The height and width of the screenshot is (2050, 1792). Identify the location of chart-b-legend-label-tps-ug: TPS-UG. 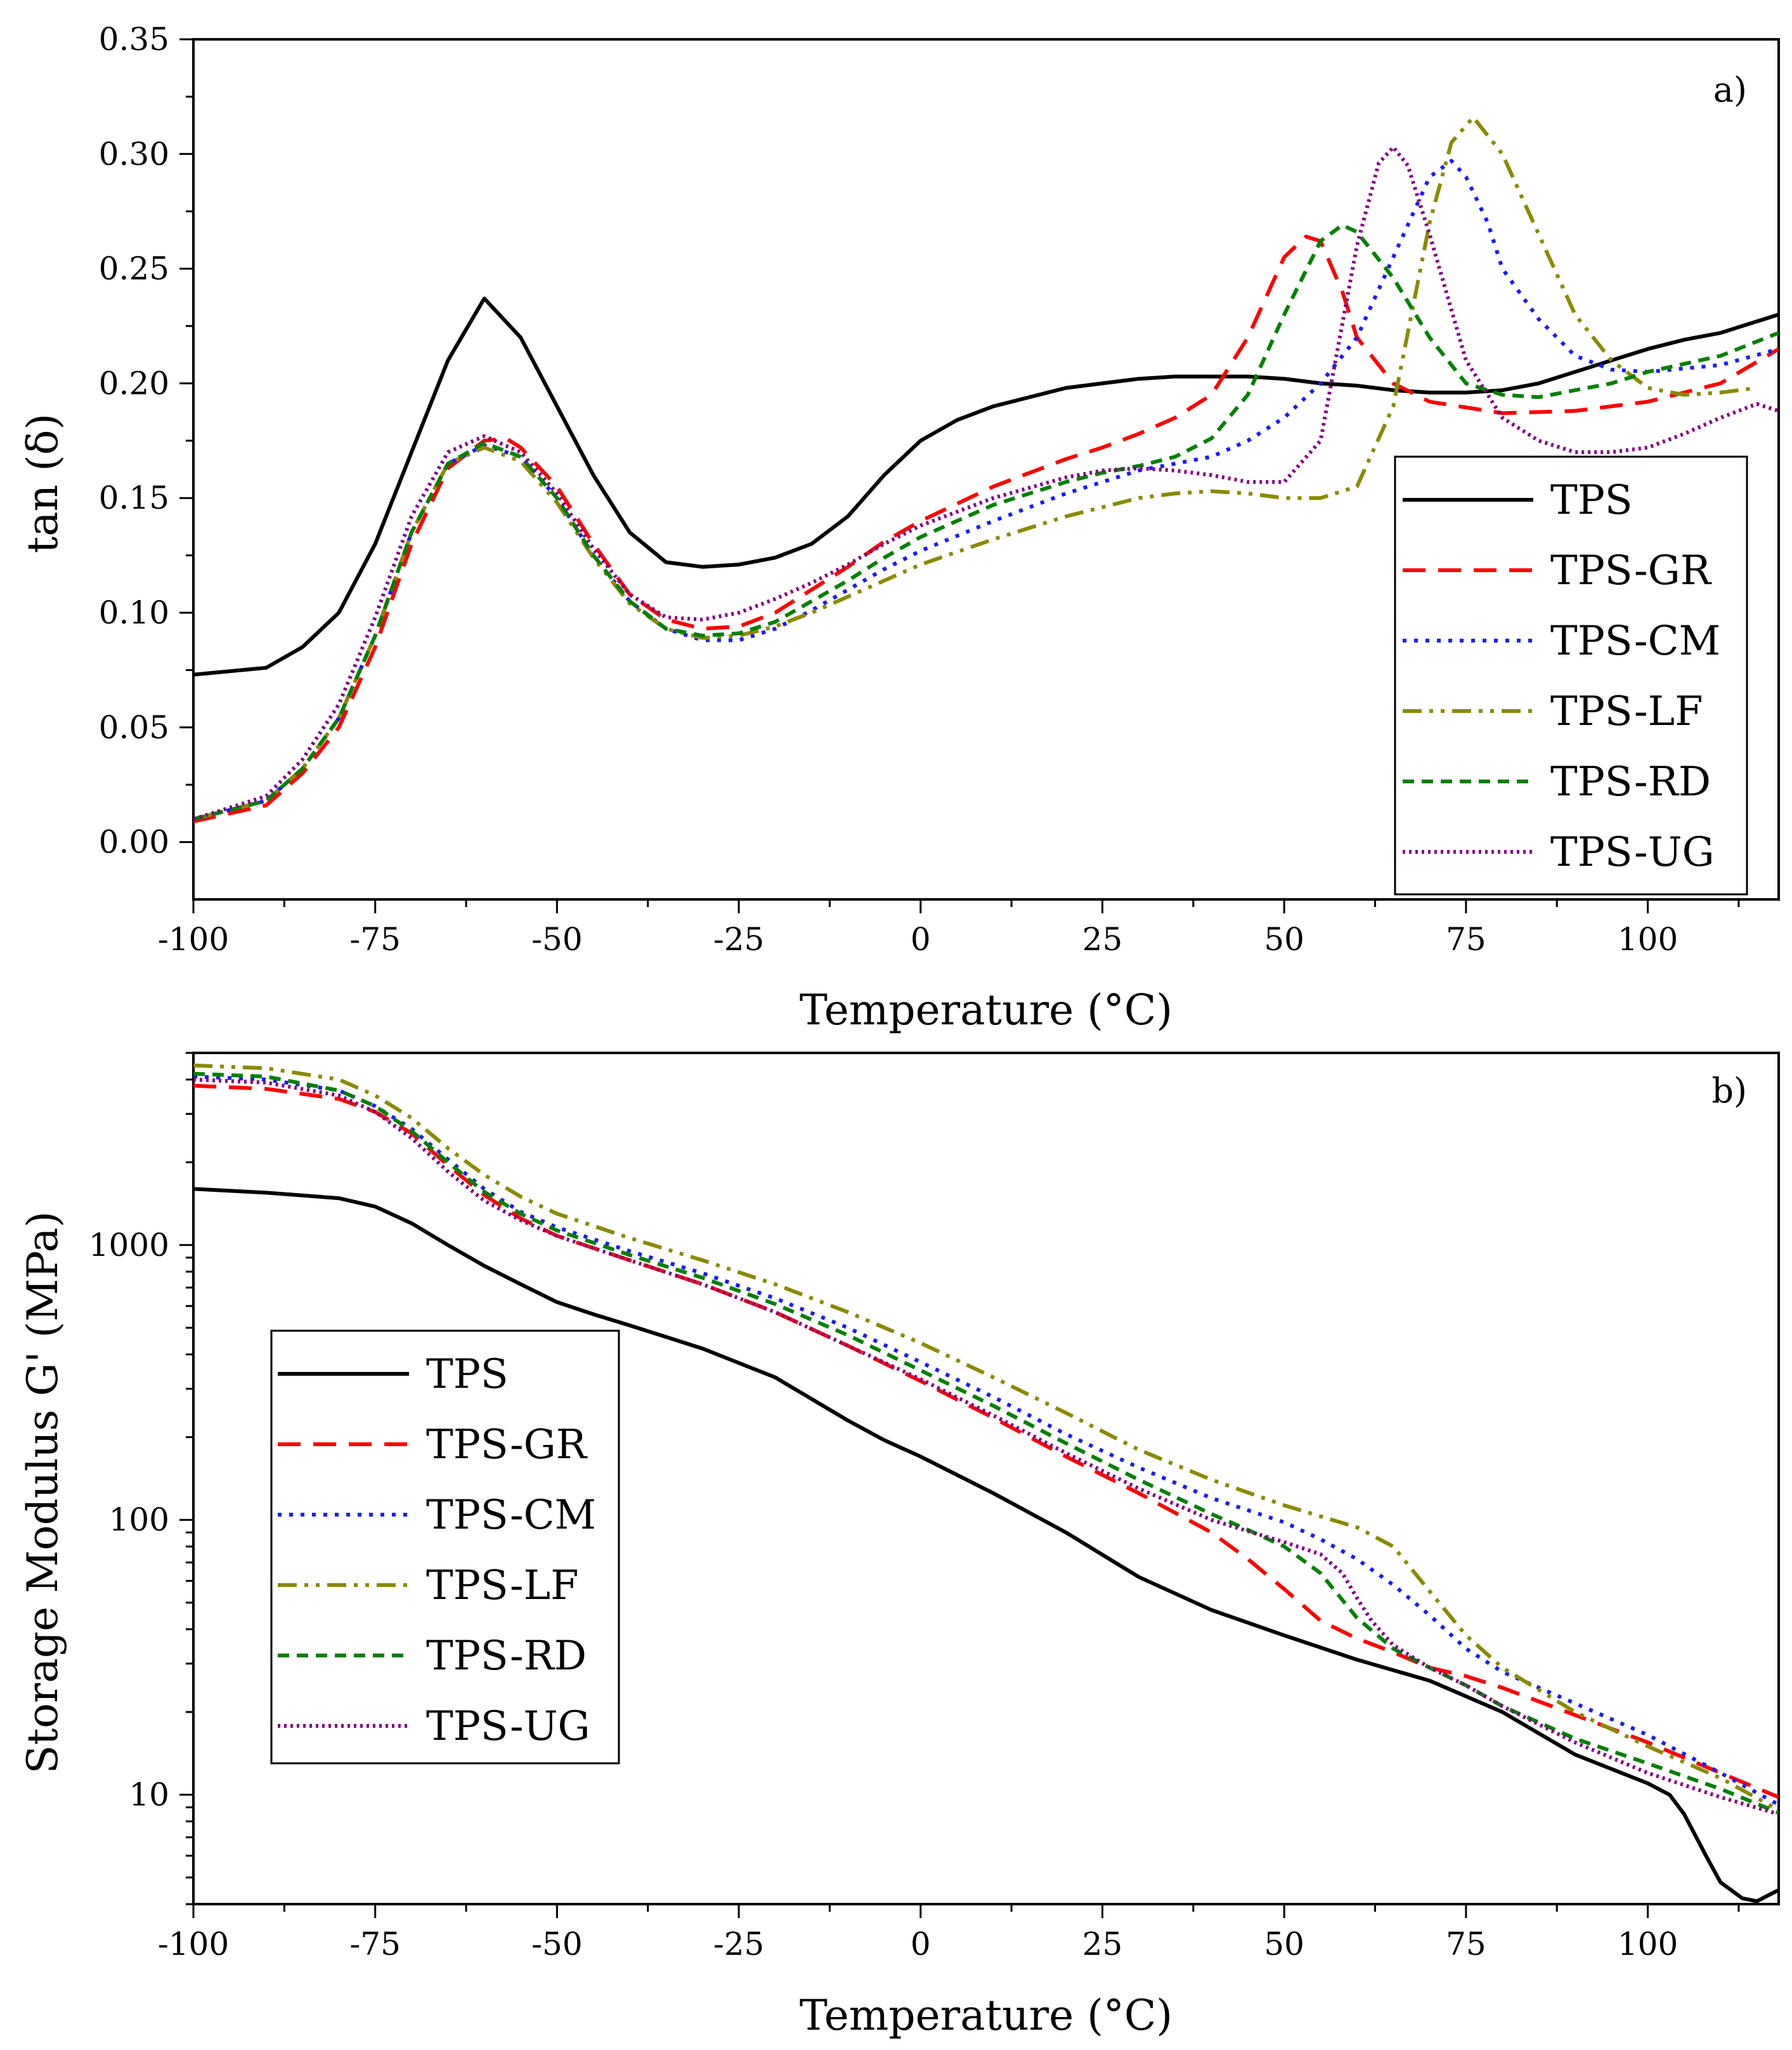
(508, 1726).